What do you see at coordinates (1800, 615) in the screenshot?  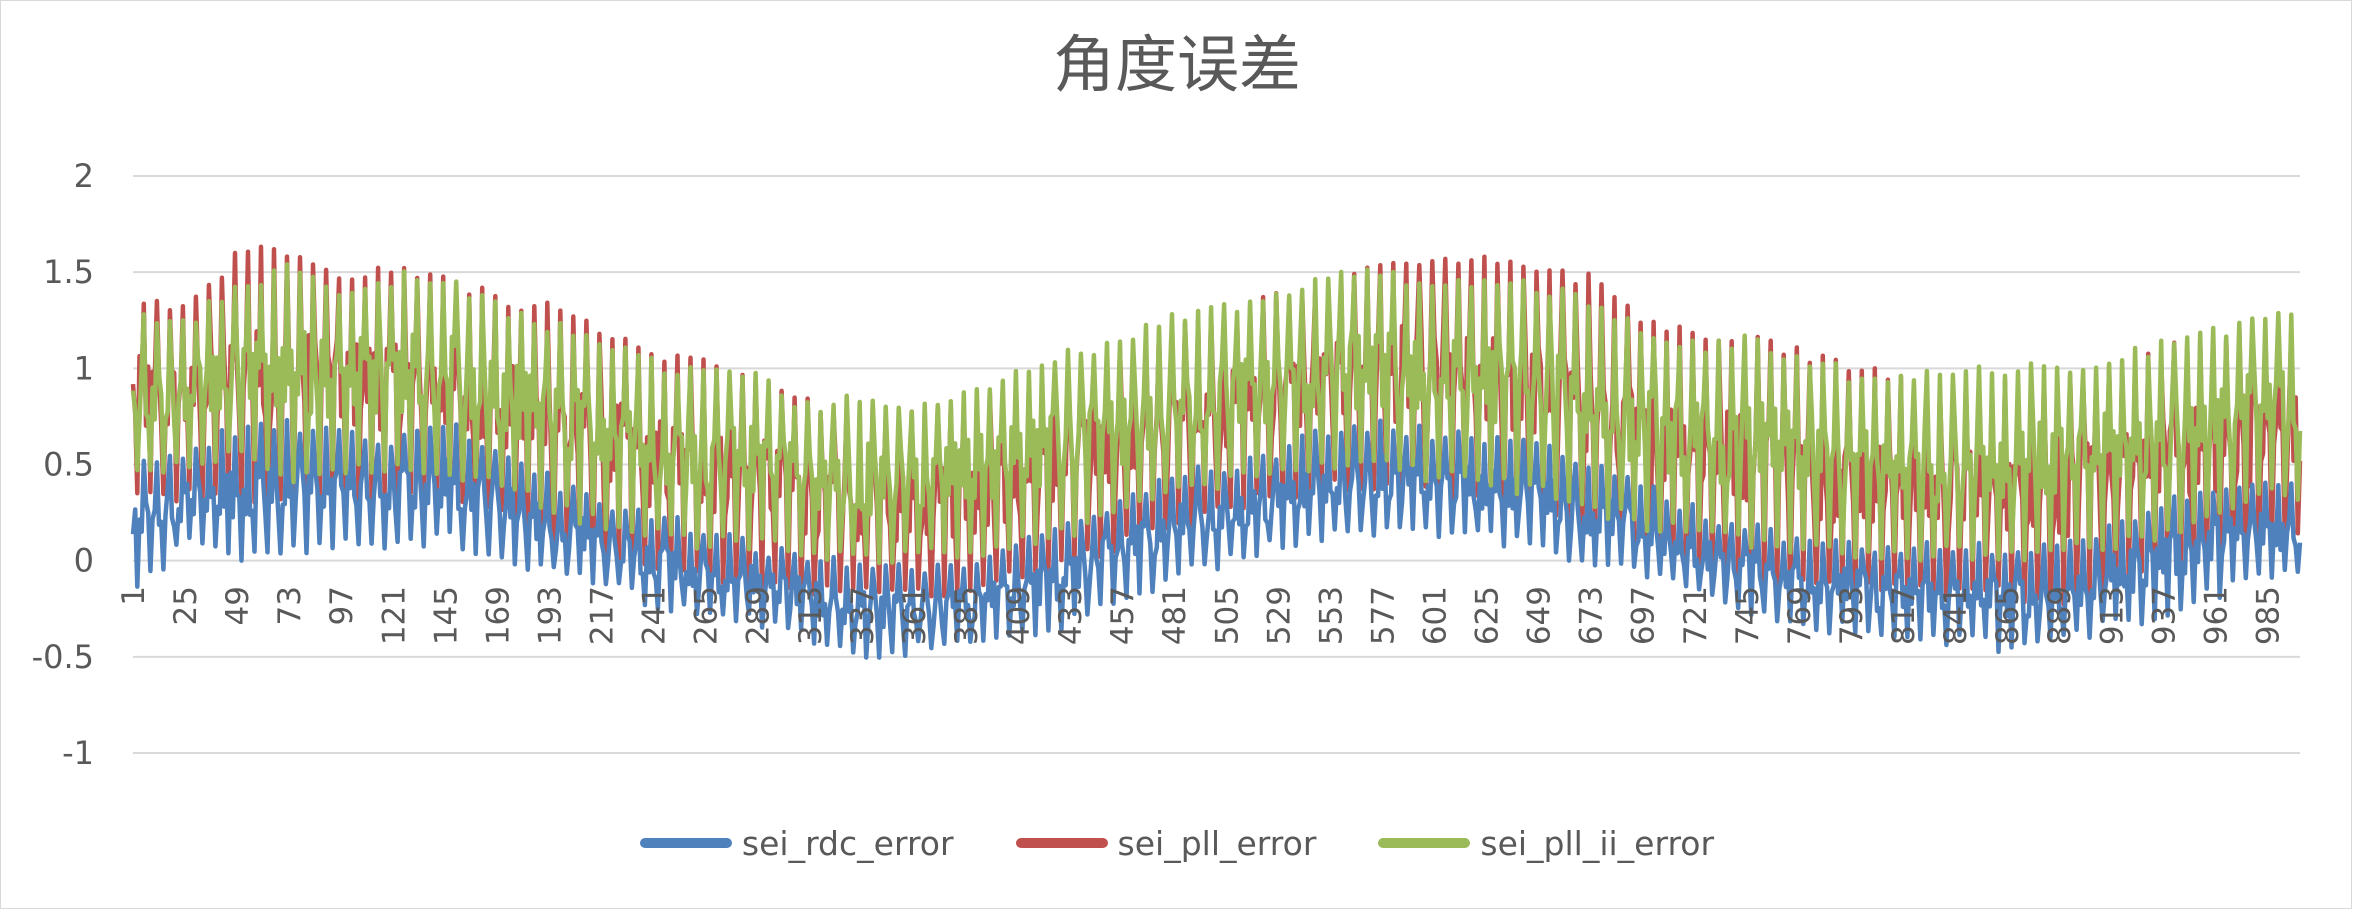 I see `x-tick-label: 769` at bounding box center [1800, 615].